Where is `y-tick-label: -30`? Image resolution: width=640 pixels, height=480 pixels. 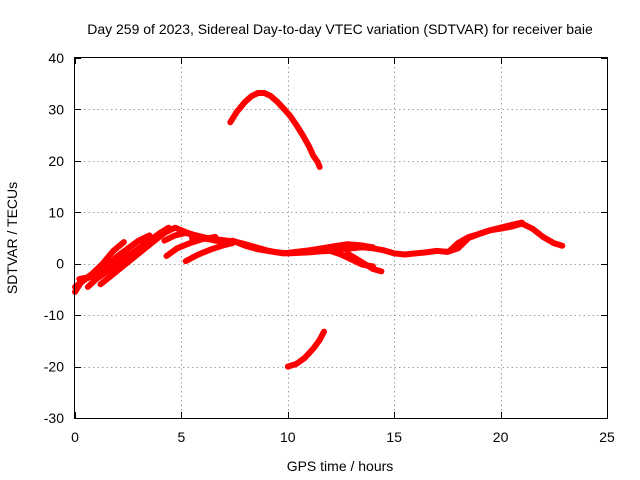 y-tick-label: -30 is located at coordinates (54, 418).